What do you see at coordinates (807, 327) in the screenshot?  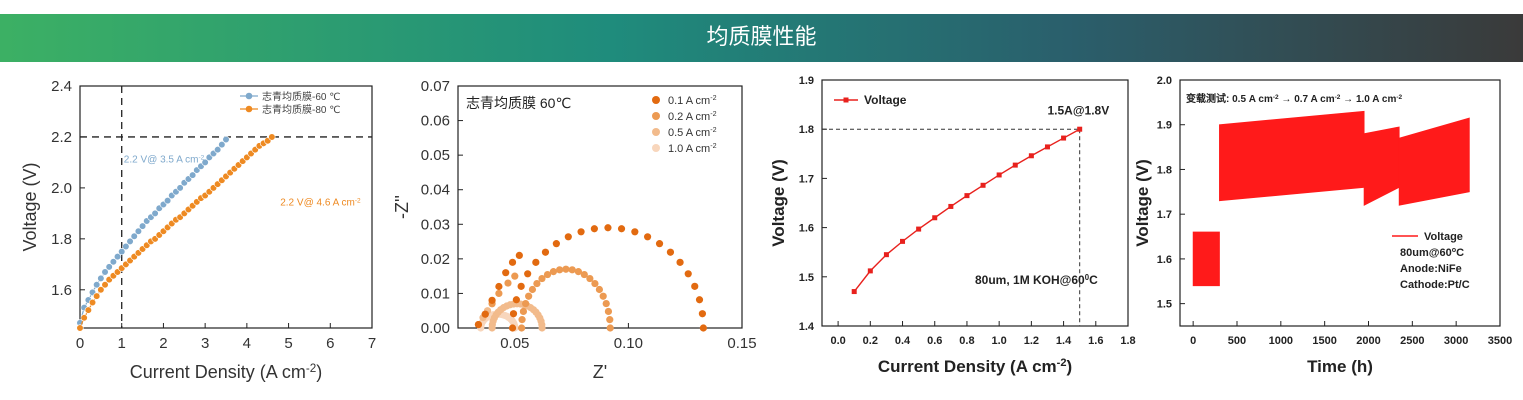 I see `y-tick-label: 1.4` at bounding box center [807, 327].